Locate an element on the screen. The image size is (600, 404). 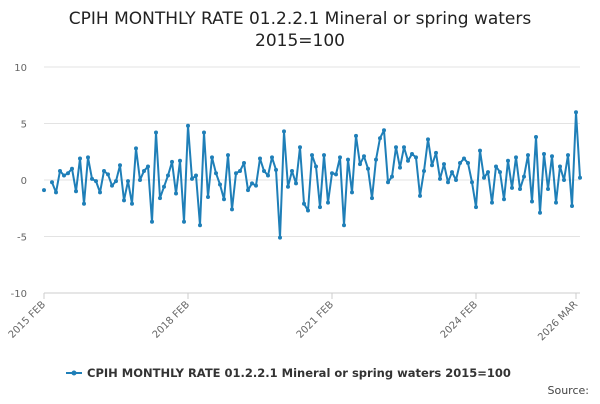
x-tick-label: 2015 FEB is located at coordinates (28, 320).